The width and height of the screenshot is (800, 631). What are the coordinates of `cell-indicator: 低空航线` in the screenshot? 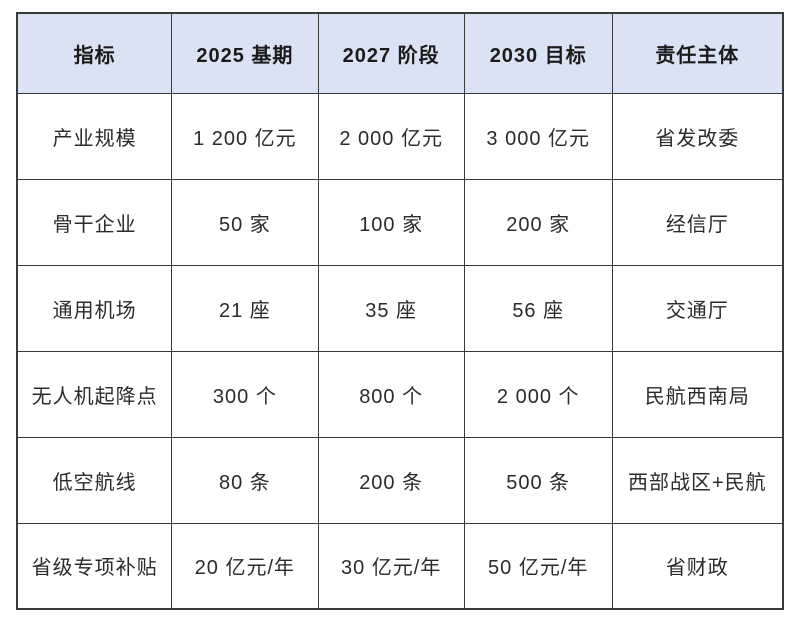 It's located at (94, 480).